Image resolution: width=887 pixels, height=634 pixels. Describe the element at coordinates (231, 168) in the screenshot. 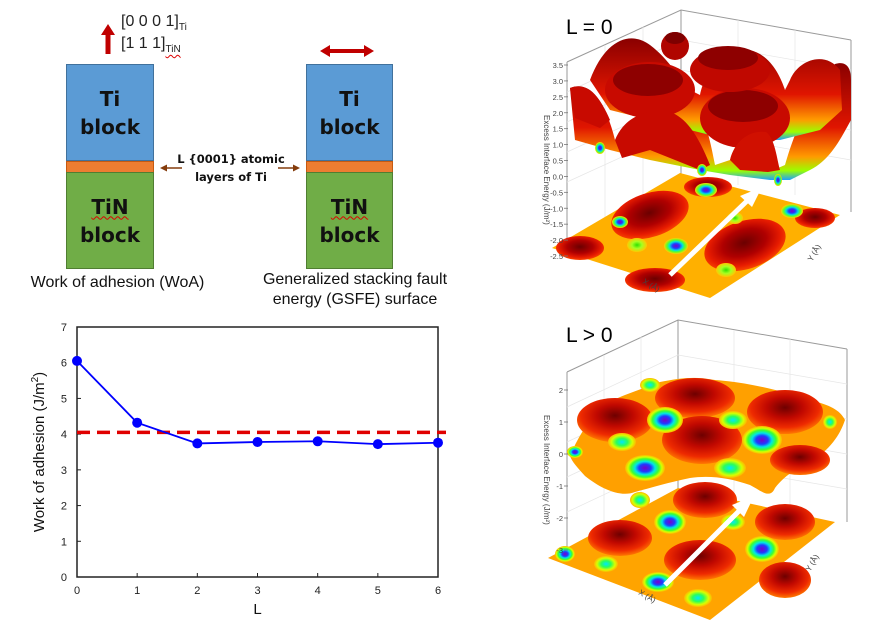

I see `interlayer-label: L {0001} atomic layers of Ti` at that location.